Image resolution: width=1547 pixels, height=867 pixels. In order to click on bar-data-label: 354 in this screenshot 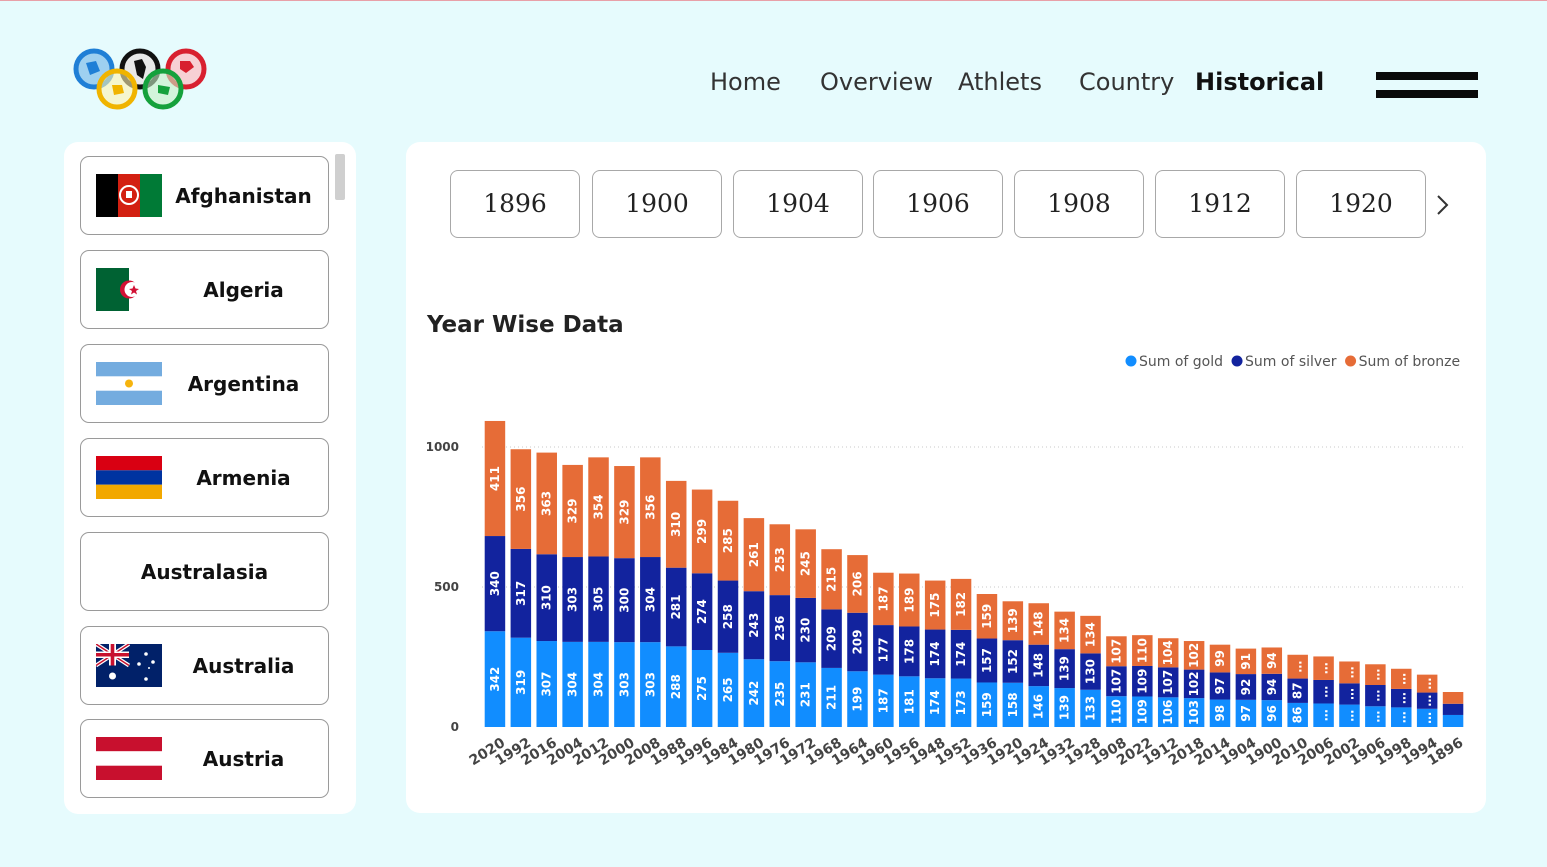, I will do `click(599, 506)`.